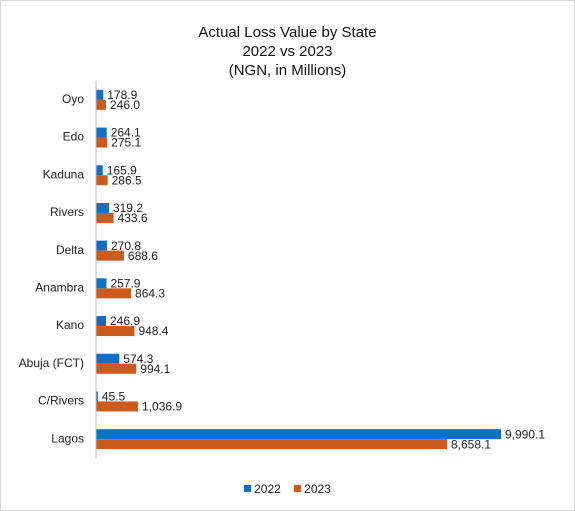 The width and height of the screenshot is (575, 511). What do you see at coordinates (126, 143) in the screenshot?
I see `data-label-2023-edo: 275.1` at bounding box center [126, 143].